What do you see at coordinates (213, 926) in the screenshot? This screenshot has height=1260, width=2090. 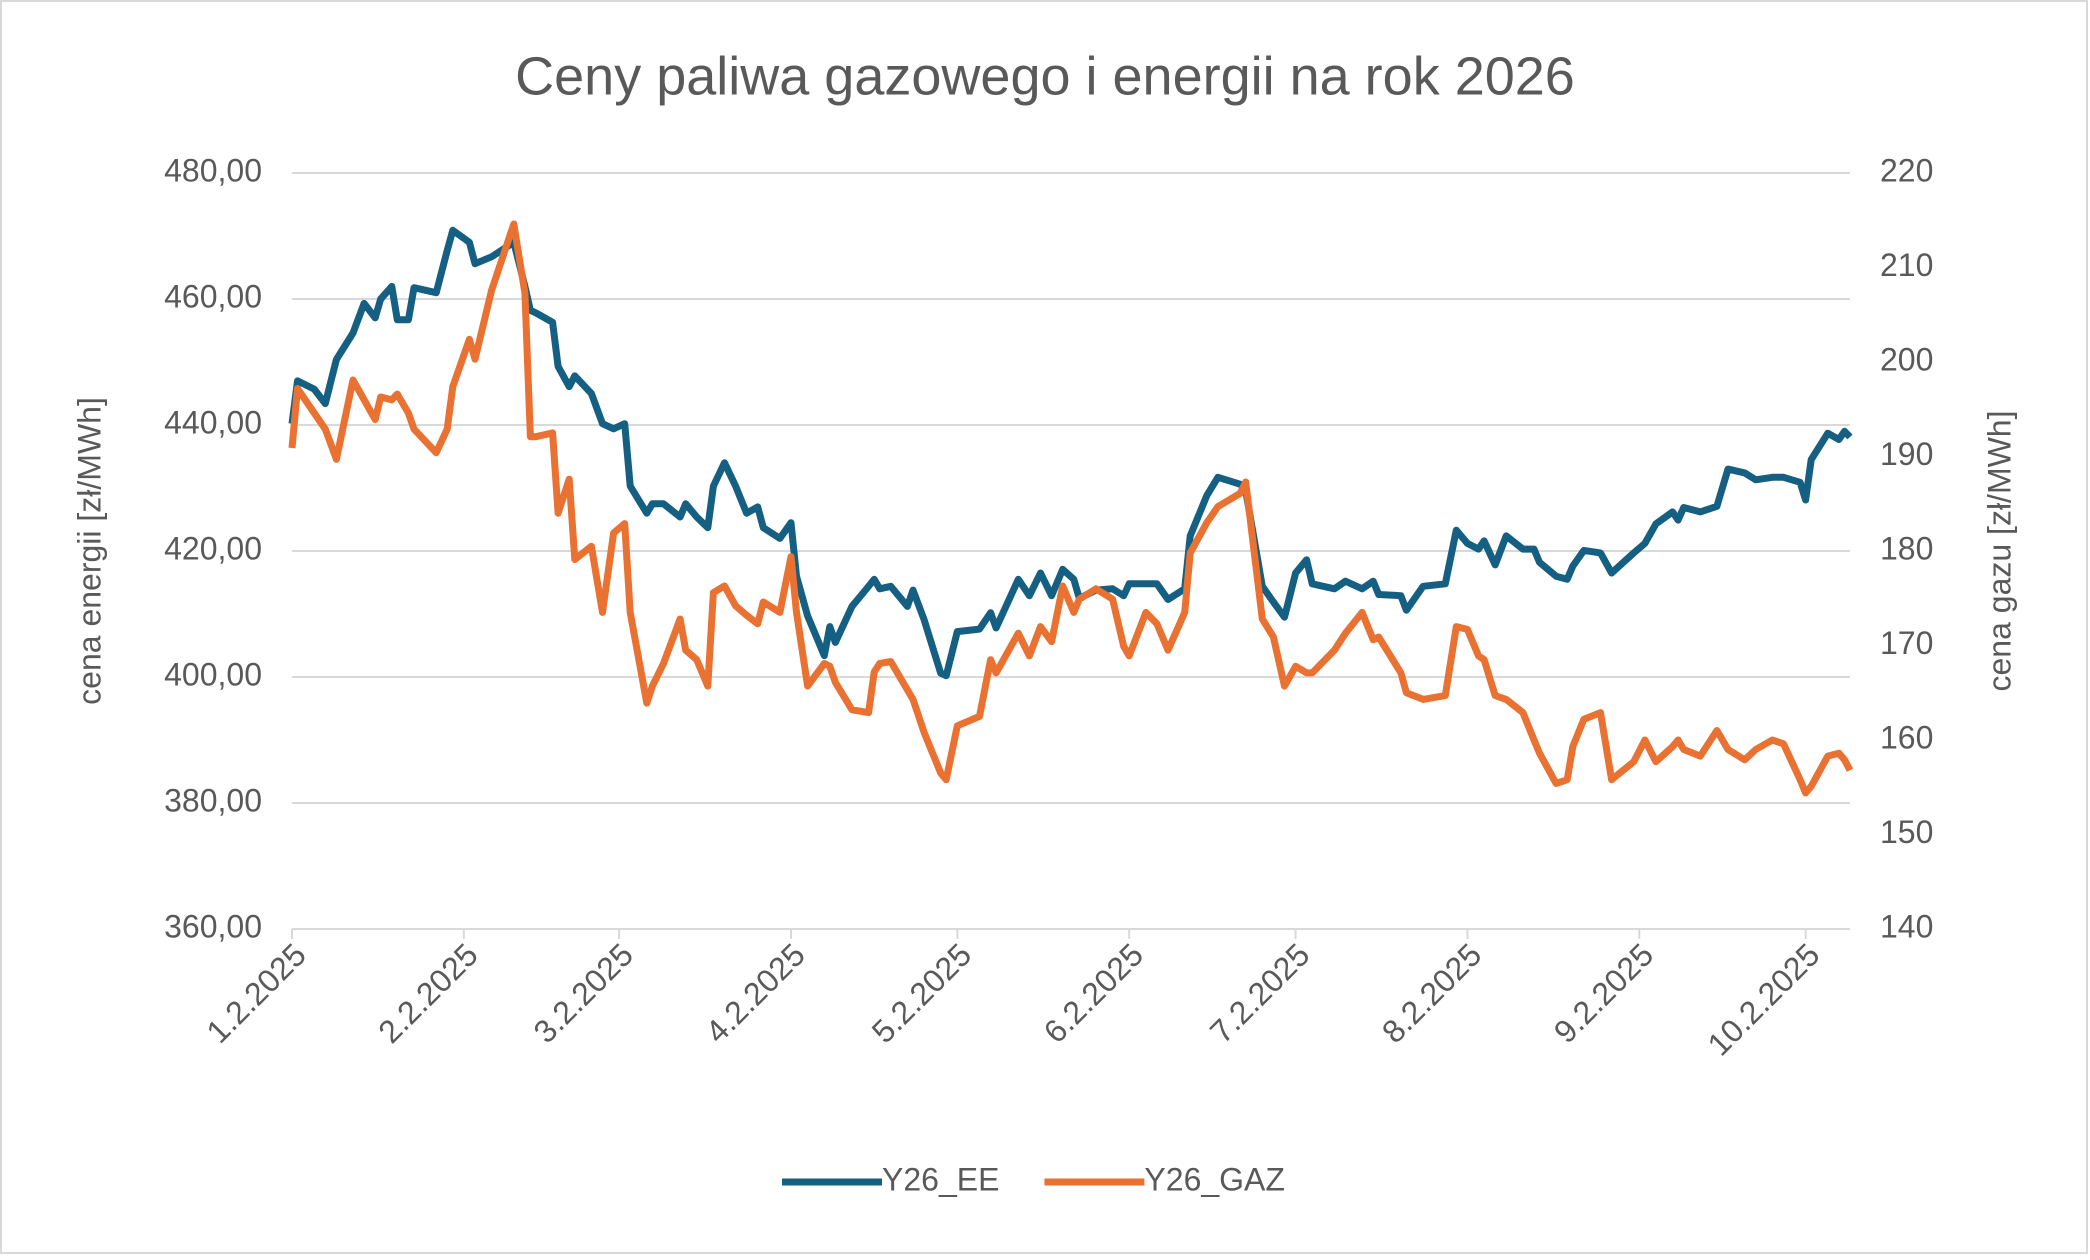 I see `y-tick-label: 360,00` at bounding box center [213, 926].